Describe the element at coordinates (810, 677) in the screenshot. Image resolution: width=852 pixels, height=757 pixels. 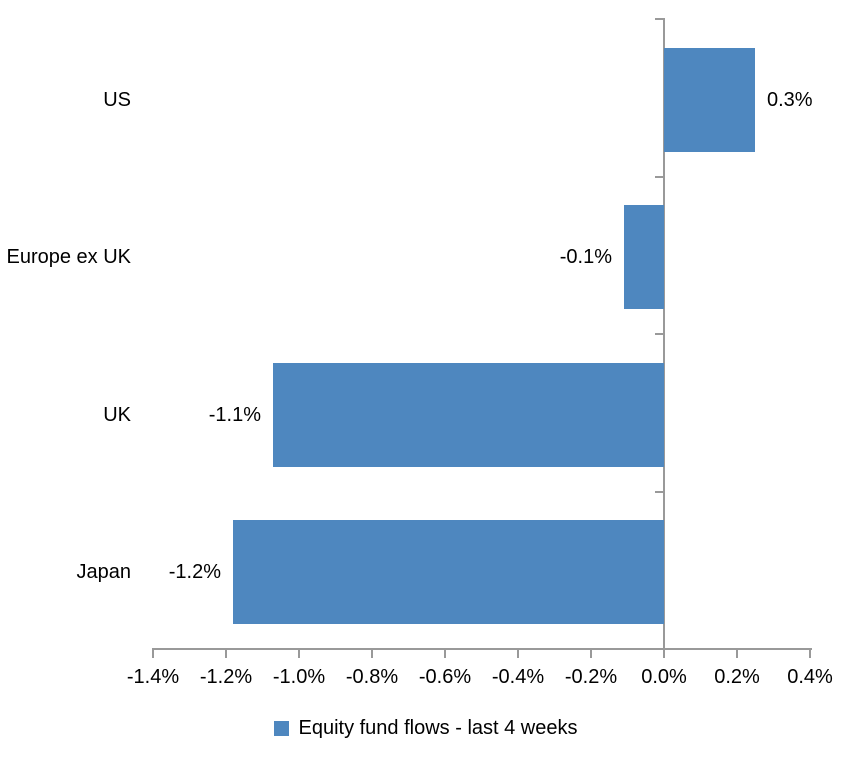
I see `value-axis-tick-label: 0.4%` at that location.